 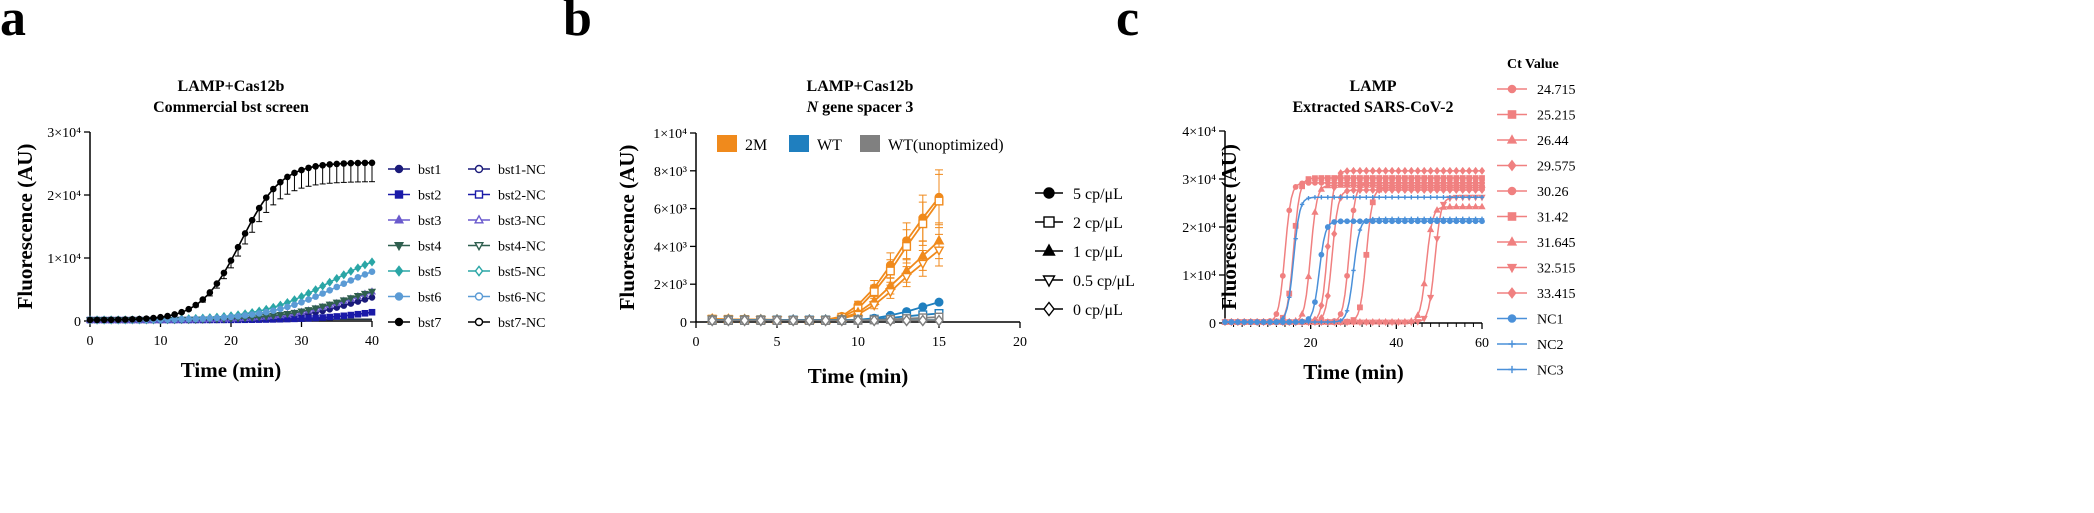 What do you see at coordinates (1512, 191) in the screenshot?
I see `legend-marker-30.26` at bounding box center [1512, 191].